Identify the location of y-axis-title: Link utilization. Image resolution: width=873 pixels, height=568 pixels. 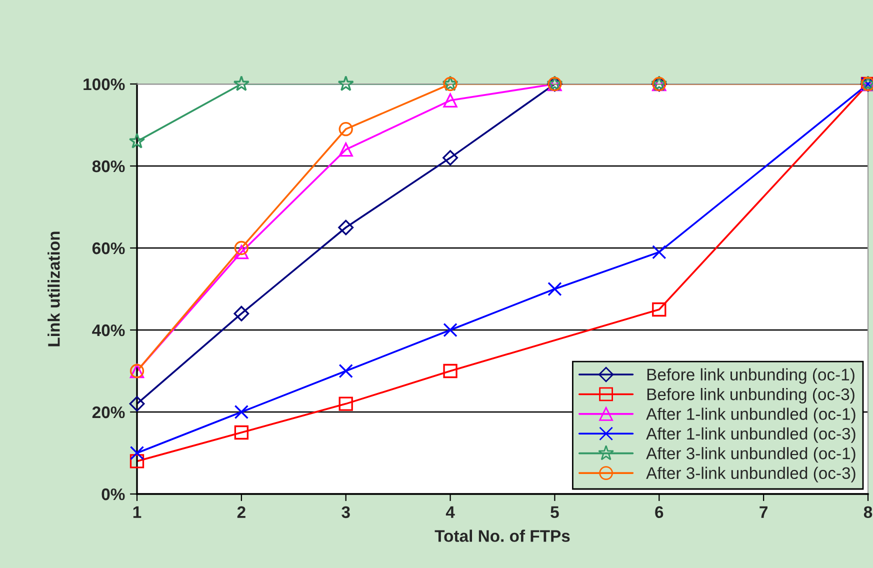
(54, 289).